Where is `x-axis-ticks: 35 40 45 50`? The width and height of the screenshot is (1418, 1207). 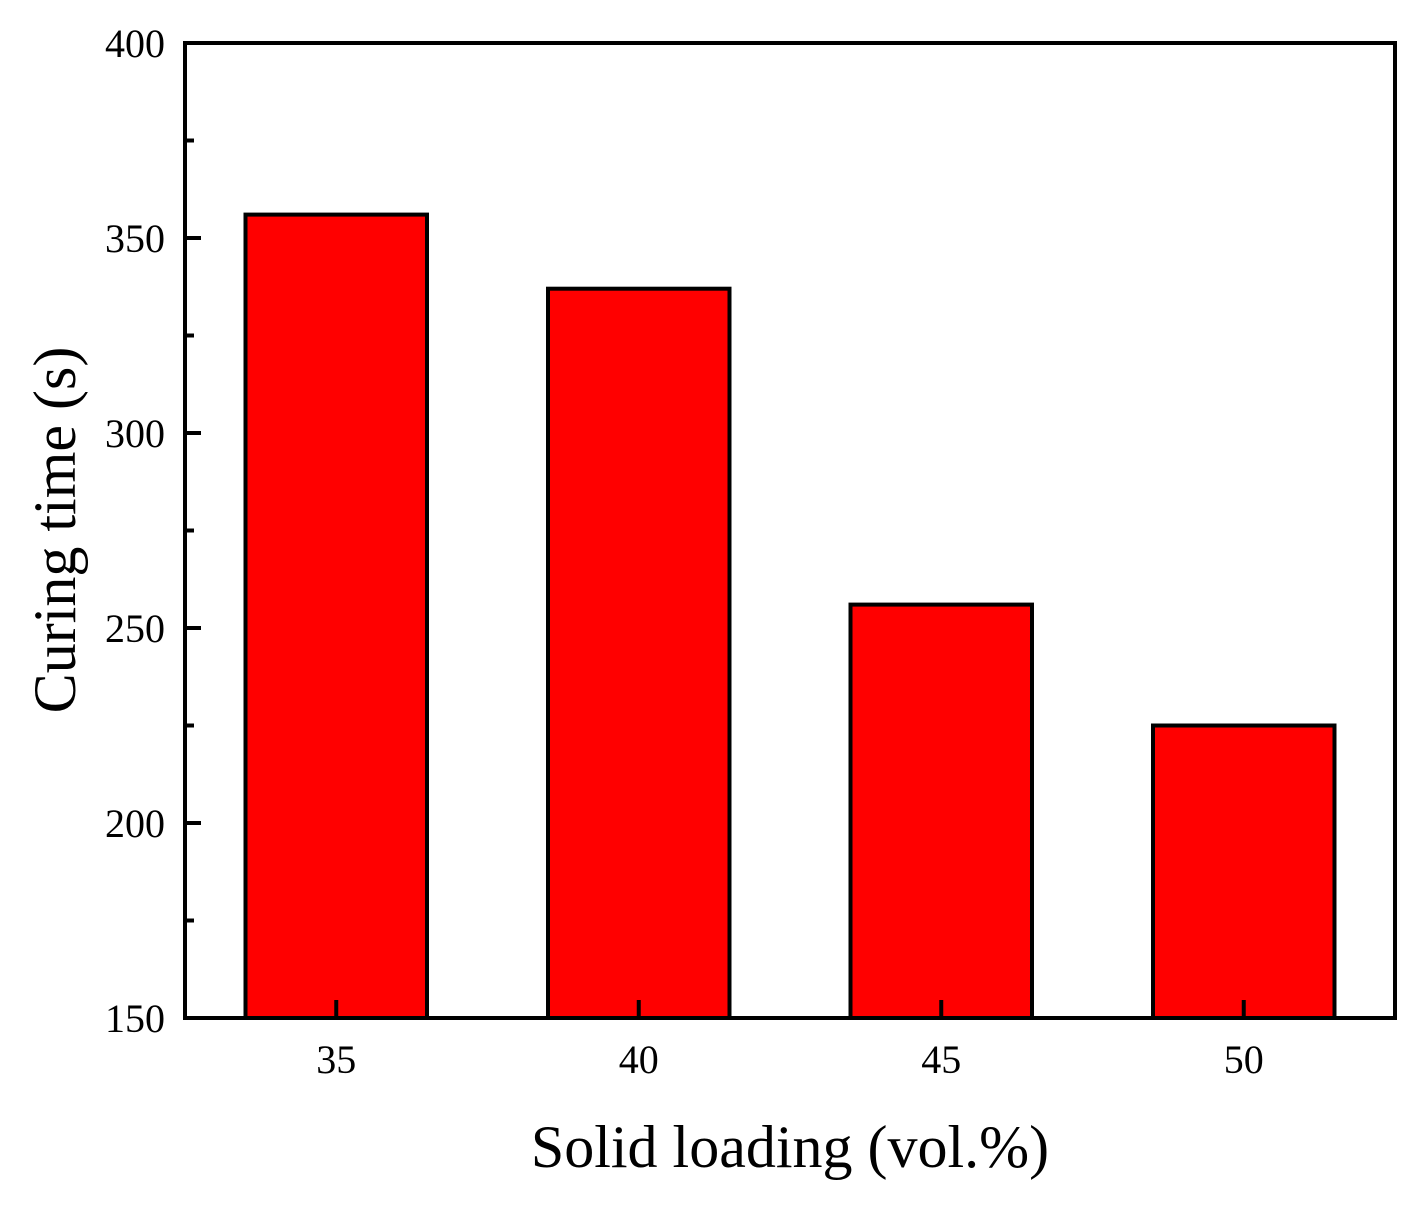
x-axis-ticks: 35 40 45 50 is located at coordinates (790, 1041).